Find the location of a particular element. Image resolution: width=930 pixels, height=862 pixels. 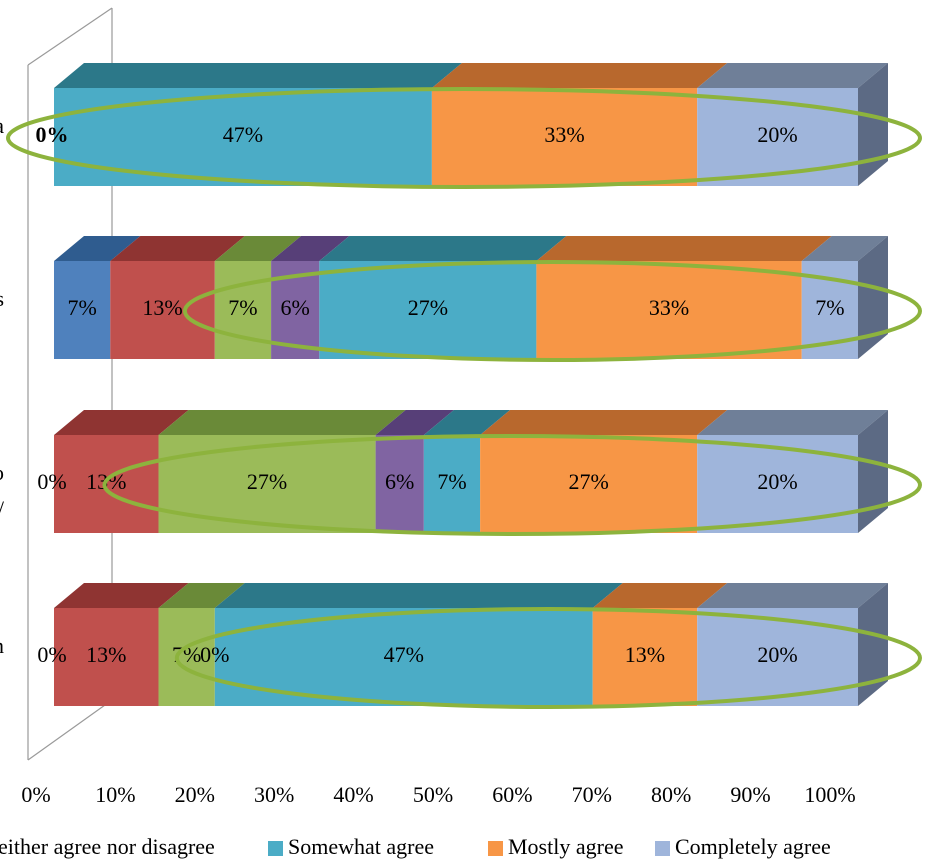

x-tick-label: 10% is located at coordinates (115, 794).